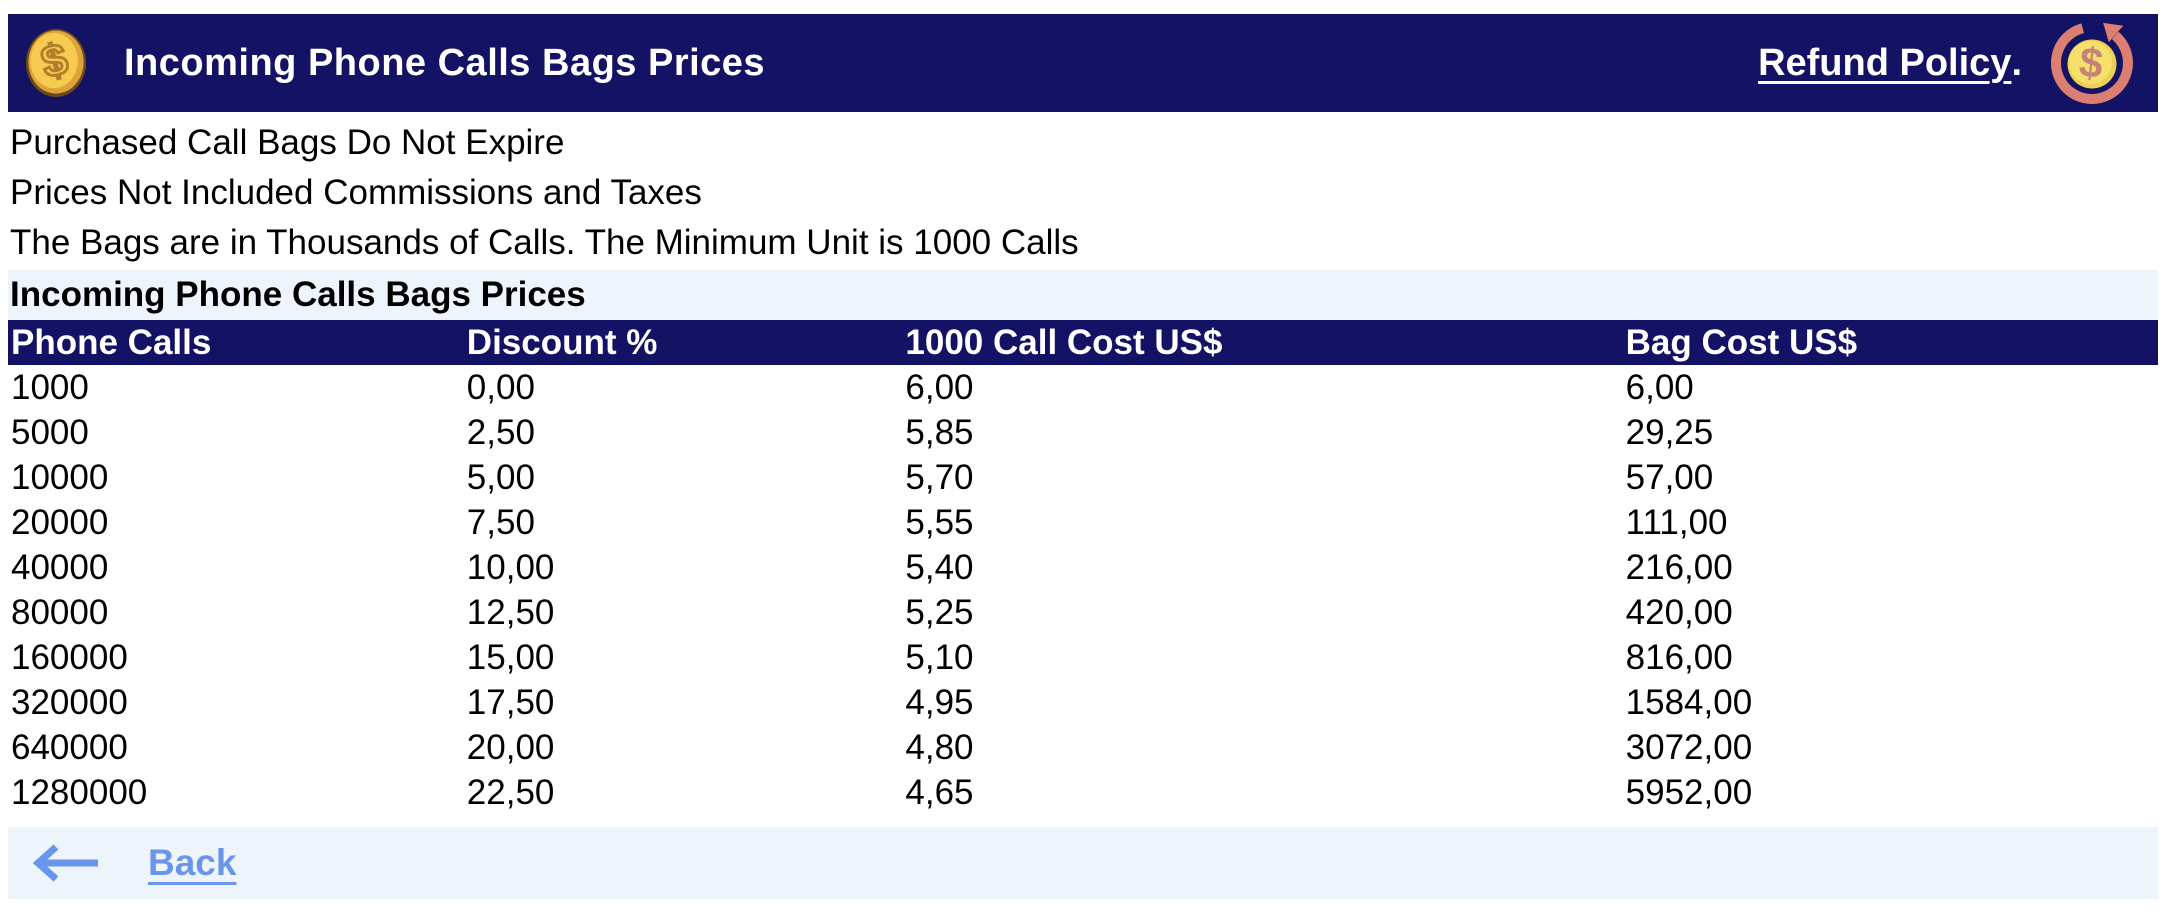 This screenshot has height=912, width=2170. What do you see at coordinates (939, 522) in the screenshot?
I see `table-cell: 5,55` at bounding box center [939, 522].